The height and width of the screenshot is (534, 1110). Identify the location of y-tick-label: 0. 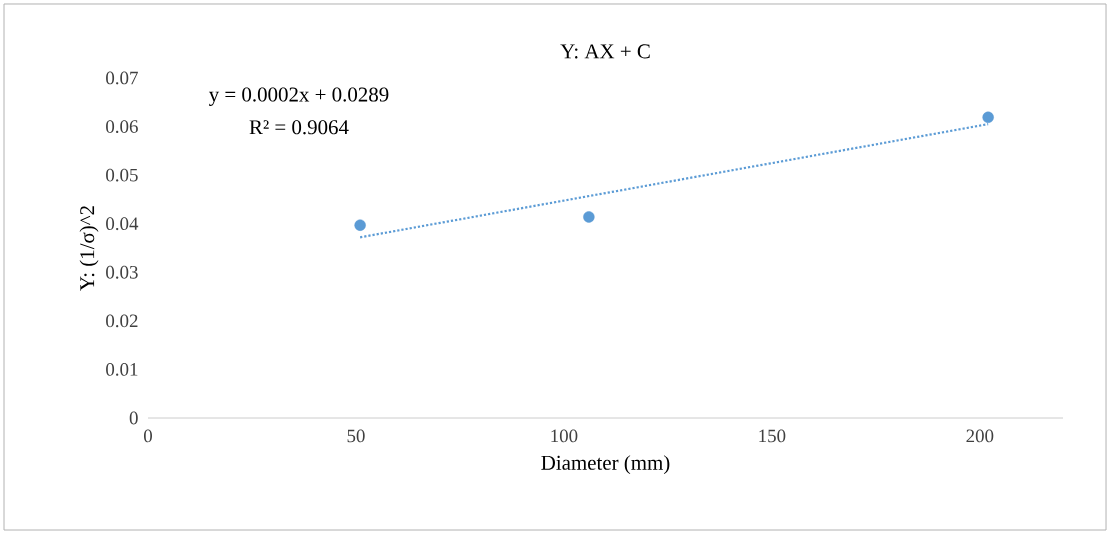
(133, 418).